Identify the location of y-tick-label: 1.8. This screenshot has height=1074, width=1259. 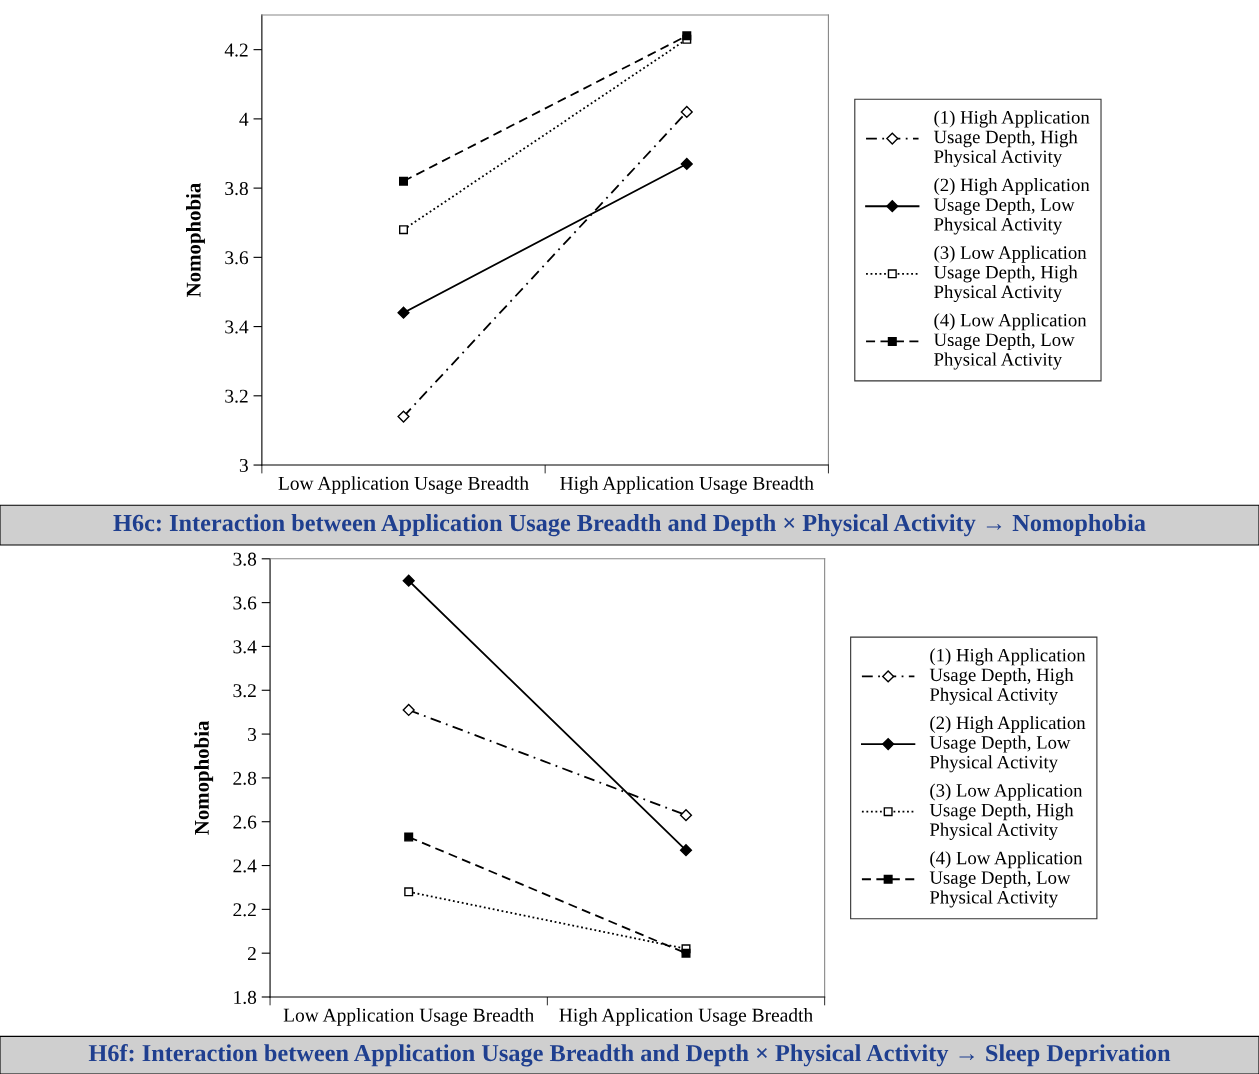
(245, 997).